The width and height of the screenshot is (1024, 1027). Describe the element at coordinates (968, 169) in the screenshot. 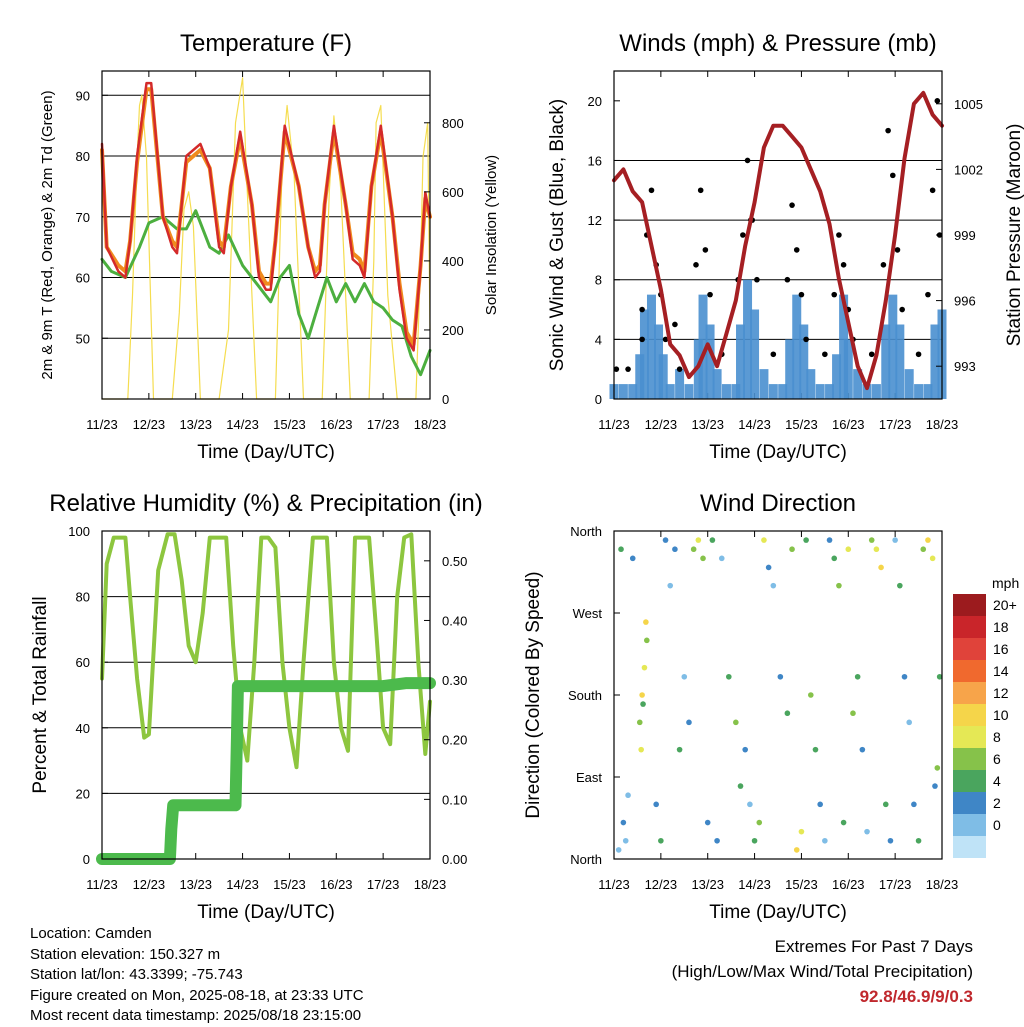

I see `y2-tick-label: 1002` at that location.